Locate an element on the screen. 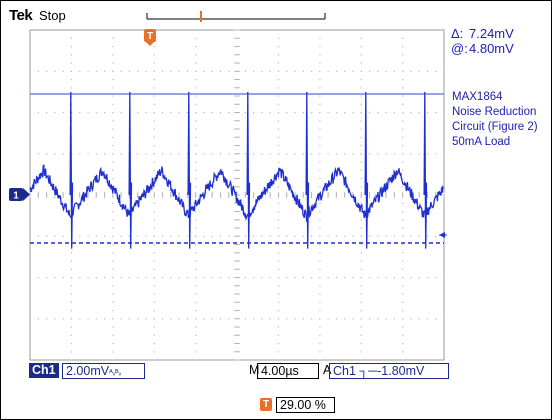 This screenshot has height=420, width=552. ch1-scale-readout: 2.00mVᴬᵥᴮᵥ is located at coordinates (103, 371).